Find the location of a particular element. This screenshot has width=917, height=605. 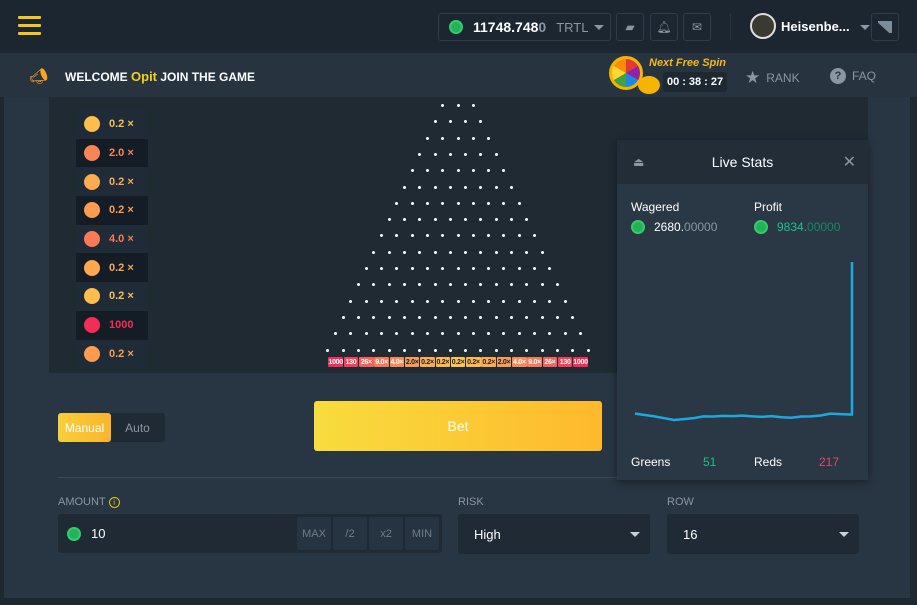

history-item: 1000 is located at coordinates (112, 325).